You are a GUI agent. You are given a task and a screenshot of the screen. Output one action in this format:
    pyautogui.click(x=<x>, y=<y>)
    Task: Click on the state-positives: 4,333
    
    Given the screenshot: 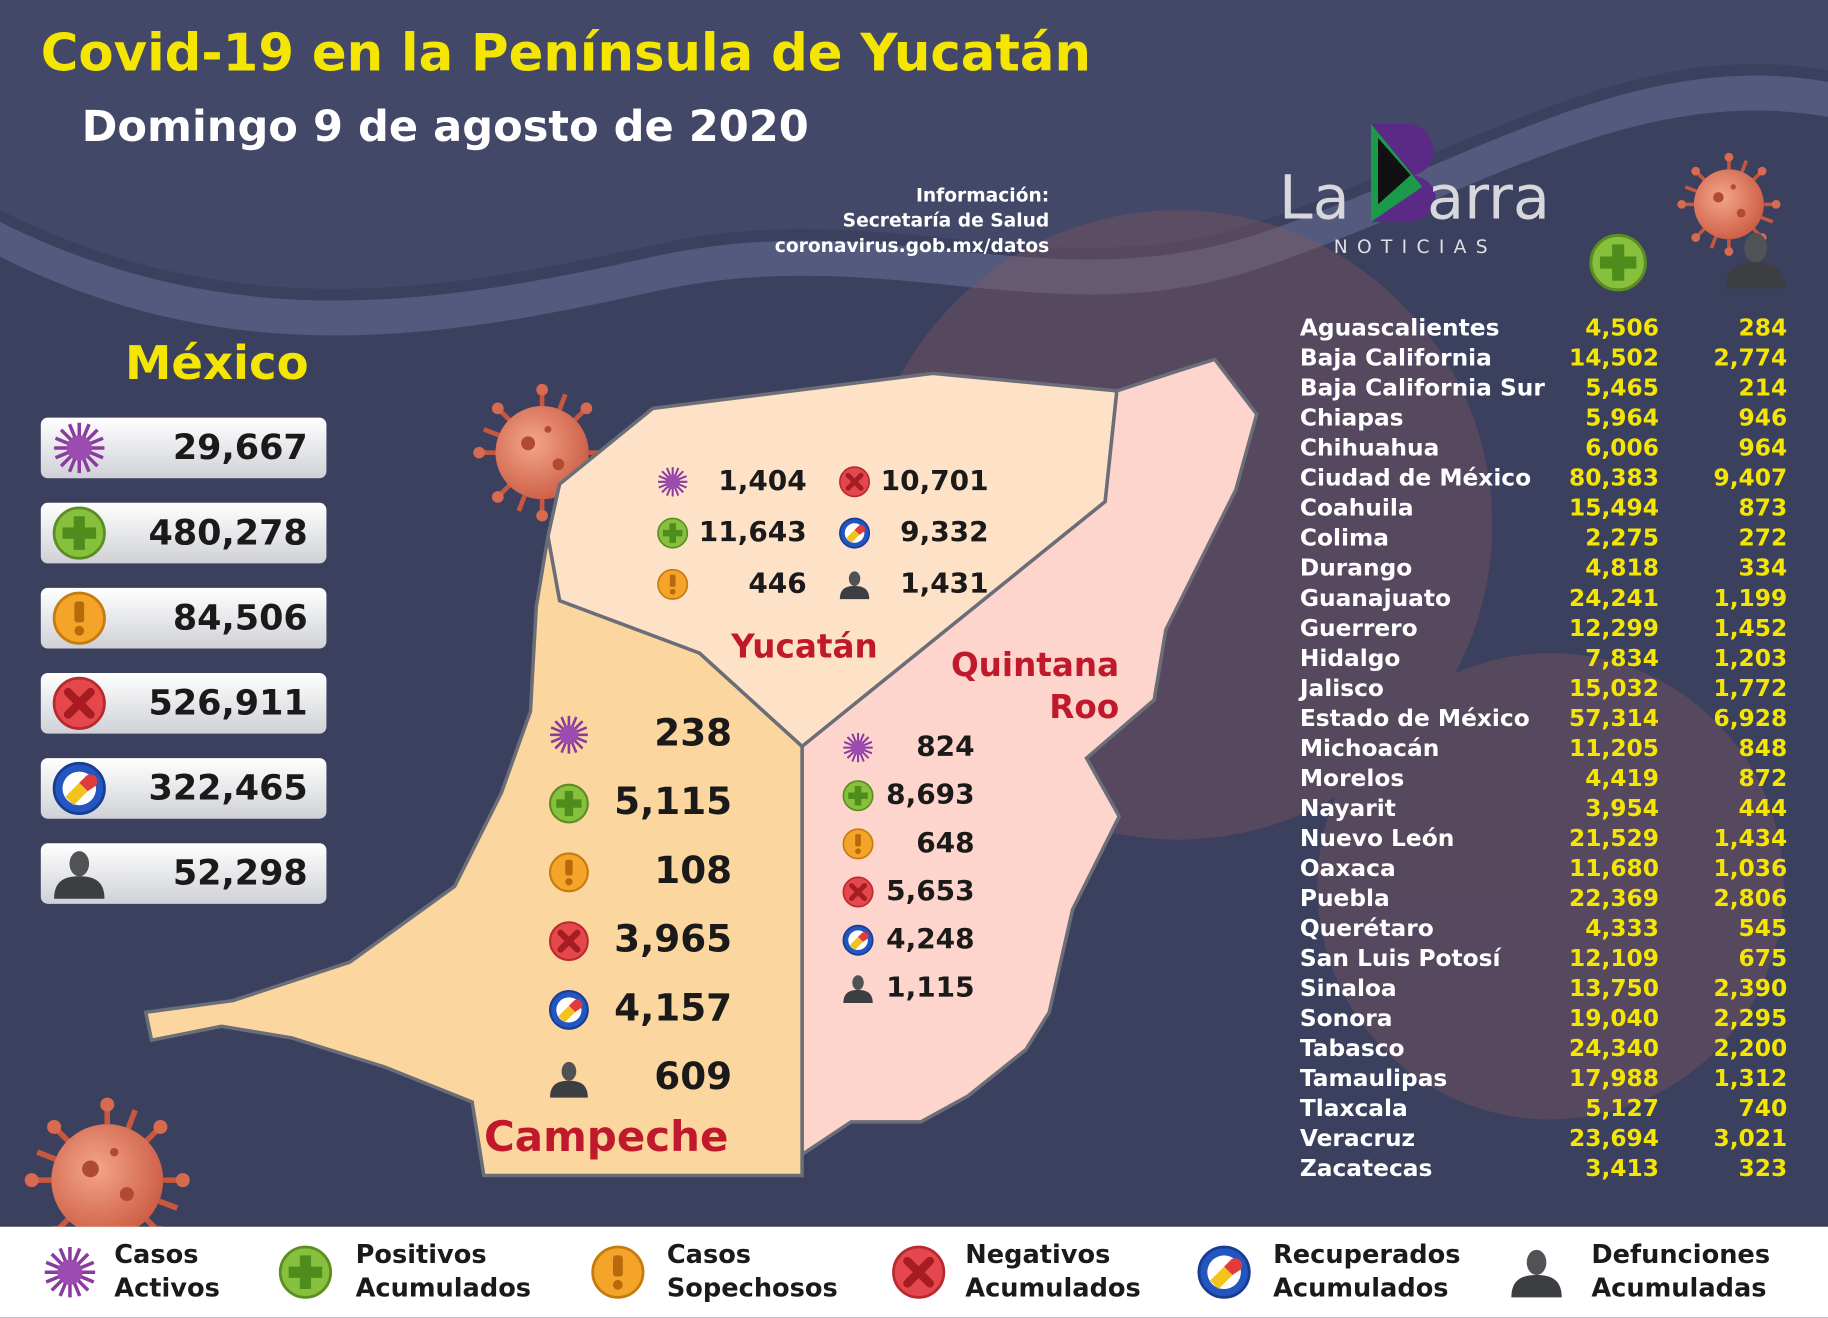 What is the action you would take?
    pyautogui.click(x=1622, y=928)
    